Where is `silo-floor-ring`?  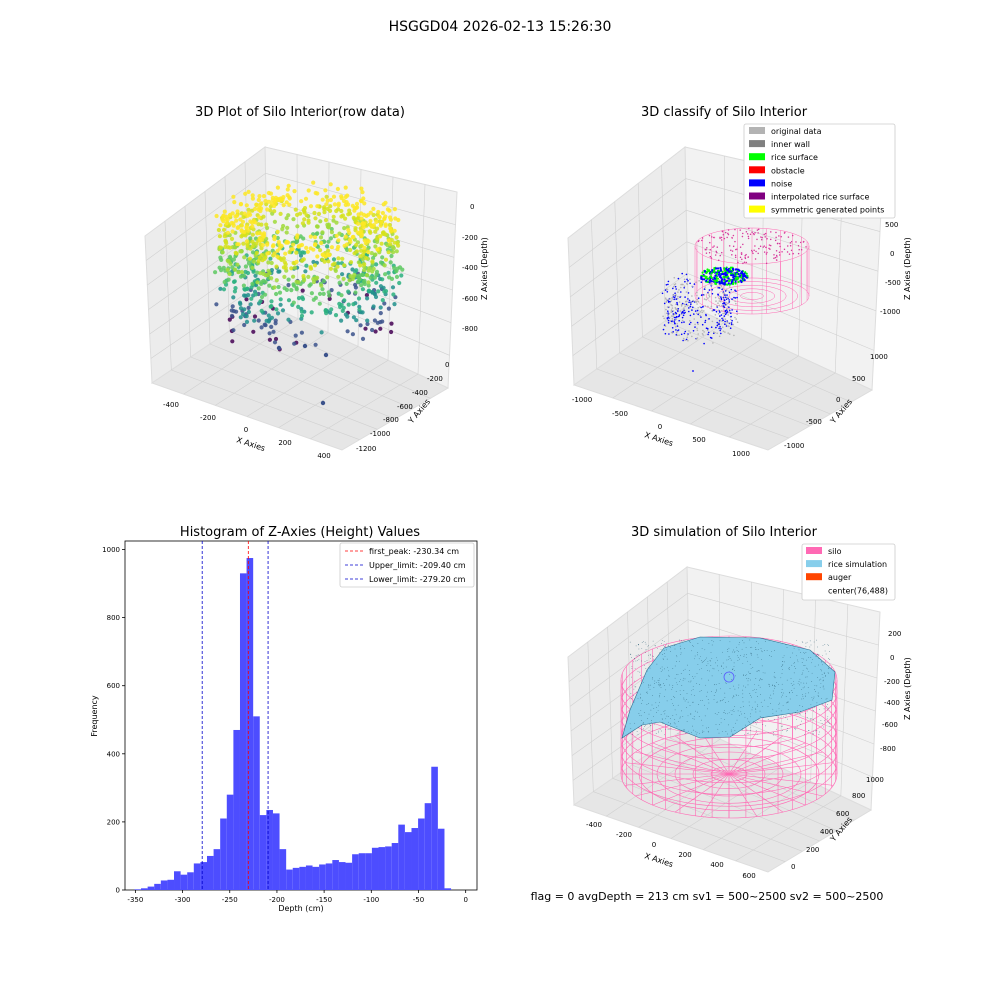
silo-floor-ring is located at coordinates (752, 296).